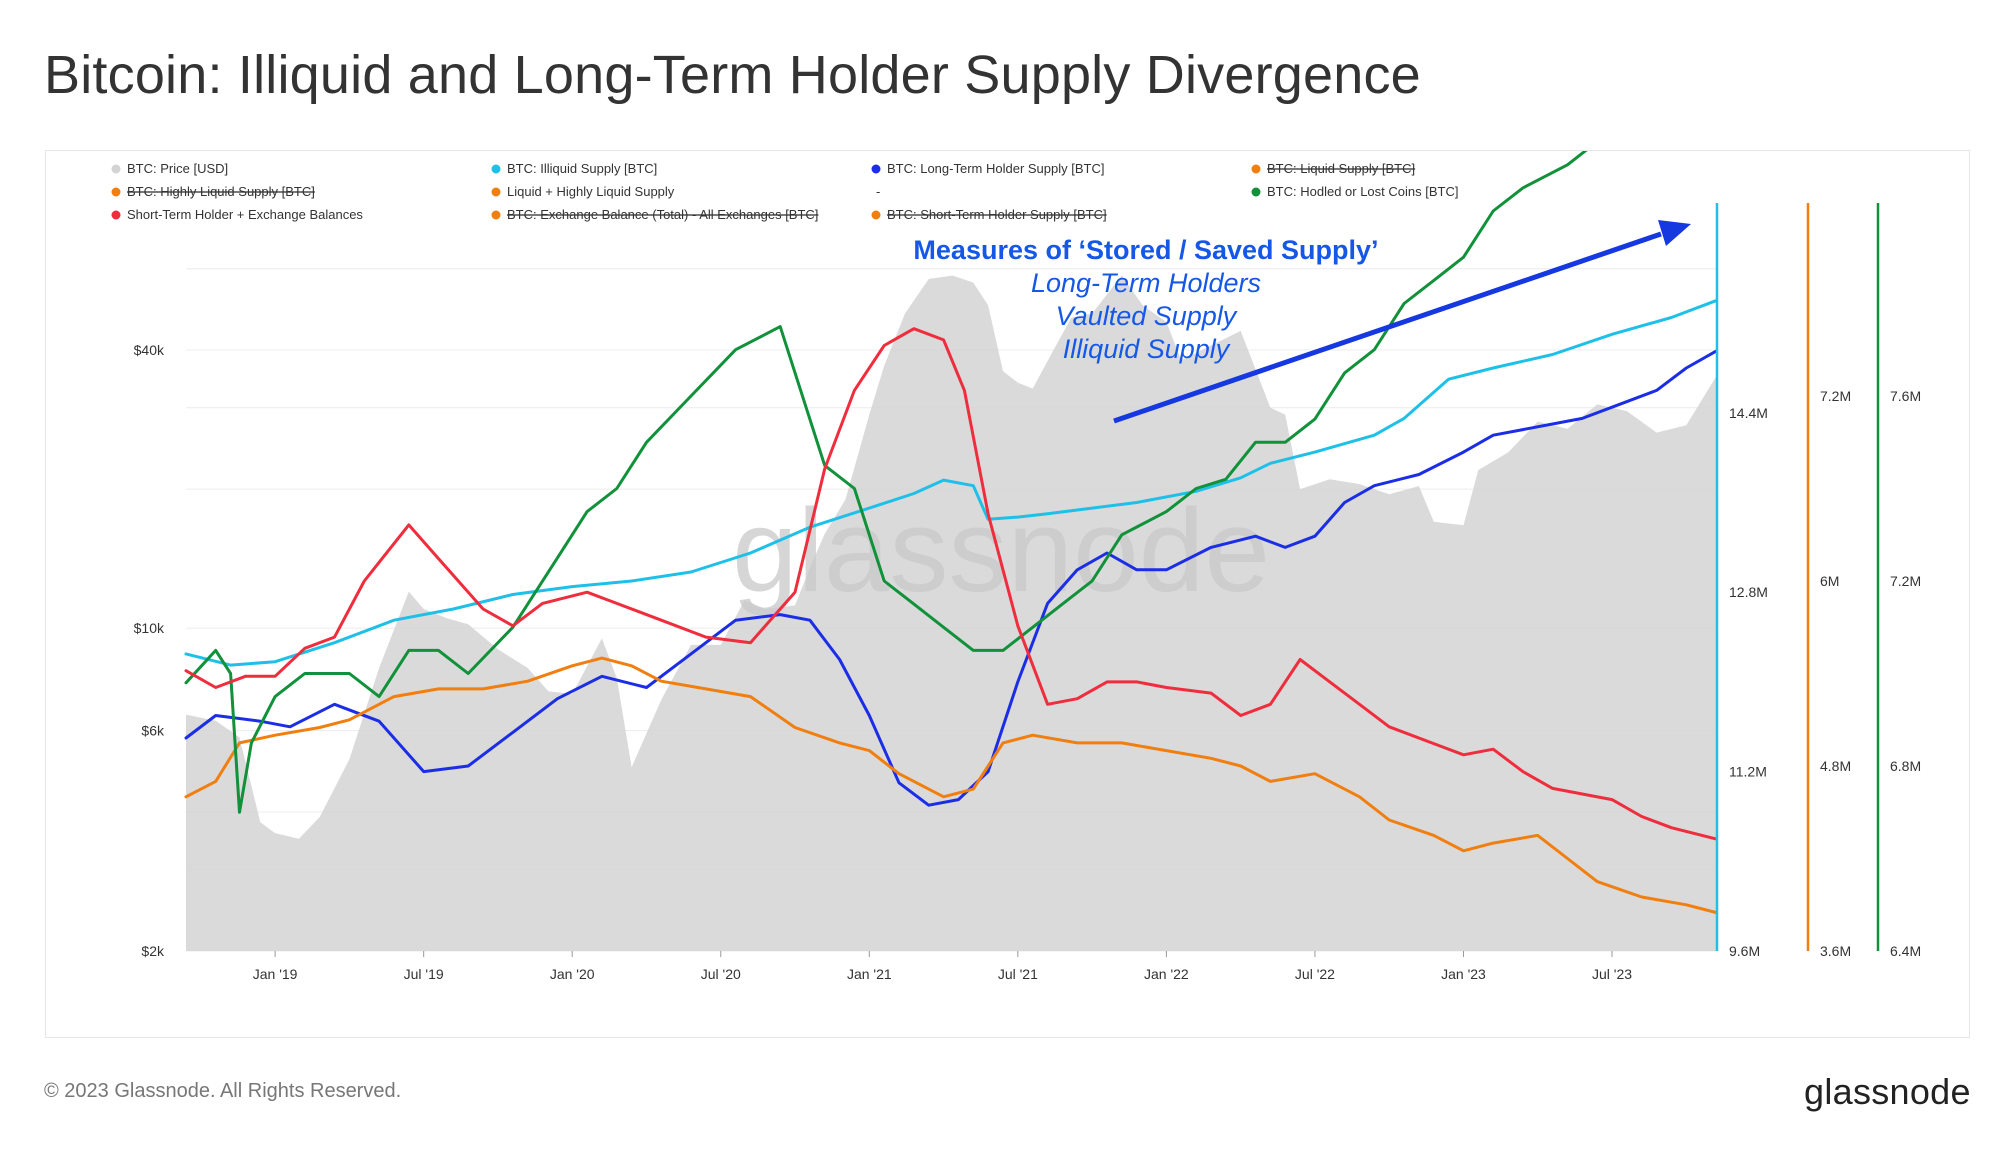 The width and height of the screenshot is (2000, 1152). What do you see at coordinates (1748, 413) in the screenshot?
I see `right-axis-tick-supply: 14.4M` at bounding box center [1748, 413].